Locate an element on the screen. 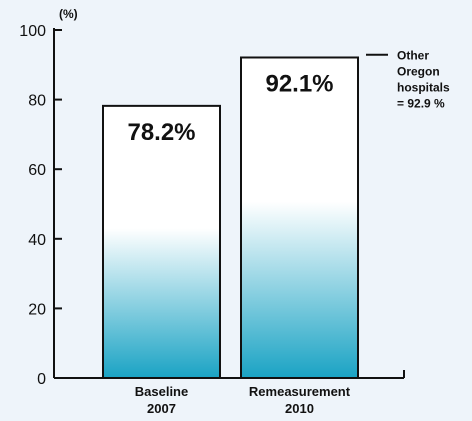 This screenshot has height=421, width=472. y-ticks: 0 20 40 60 80 100 is located at coordinates (40, 205).